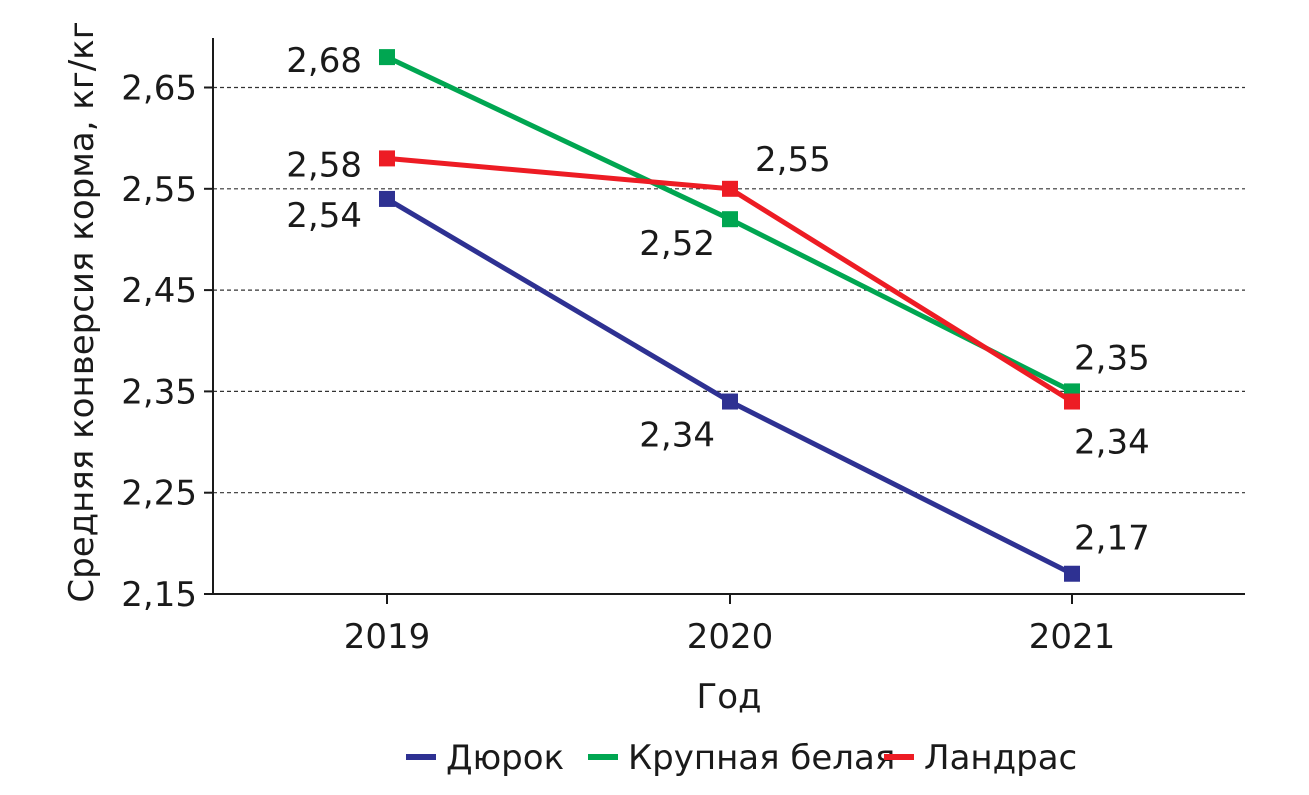  Describe the element at coordinates (1000, 758) in the screenshot. I see `legend-label: Ландрас` at that location.